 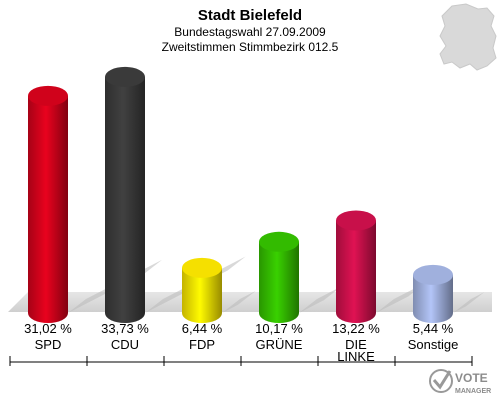 What do you see at coordinates (433, 293) in the screenshot?
I see `bar-sonstige` at bounding box center [433, 293].